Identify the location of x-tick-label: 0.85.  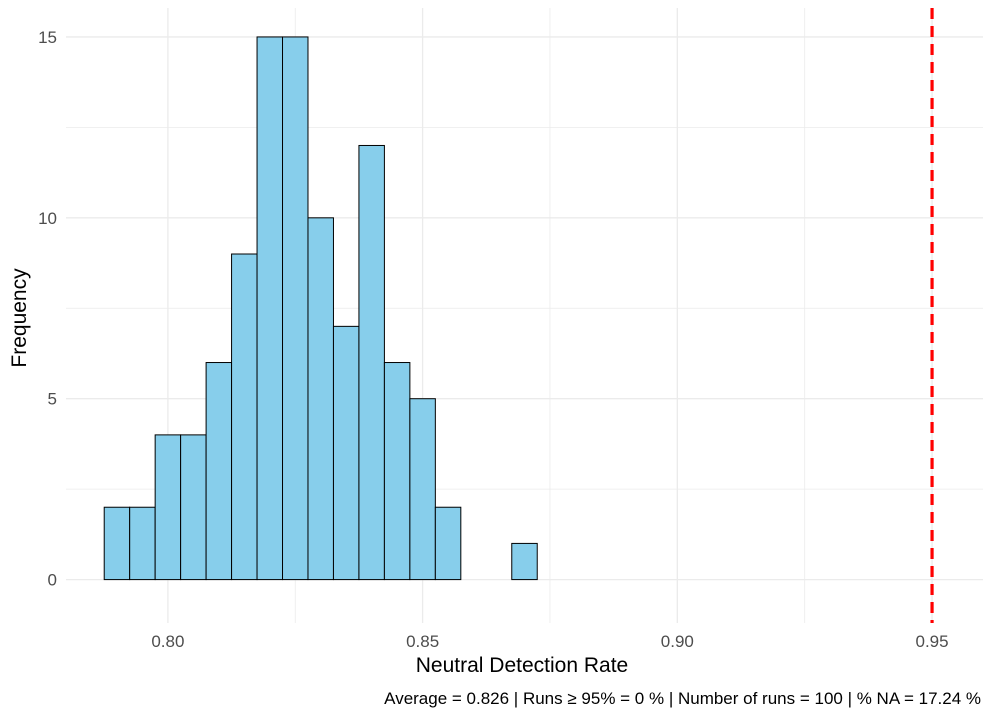
(422, 641).